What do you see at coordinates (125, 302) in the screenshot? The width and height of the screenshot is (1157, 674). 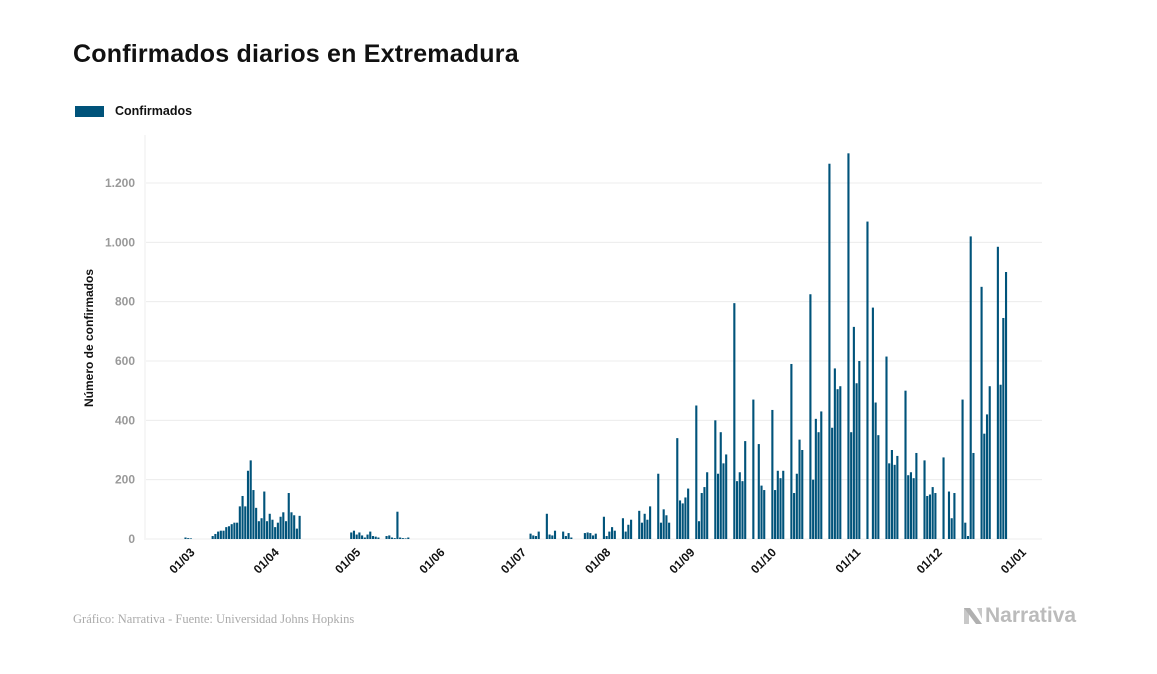 I see `y-tick-label: 800` at bounding box center [125, 302].